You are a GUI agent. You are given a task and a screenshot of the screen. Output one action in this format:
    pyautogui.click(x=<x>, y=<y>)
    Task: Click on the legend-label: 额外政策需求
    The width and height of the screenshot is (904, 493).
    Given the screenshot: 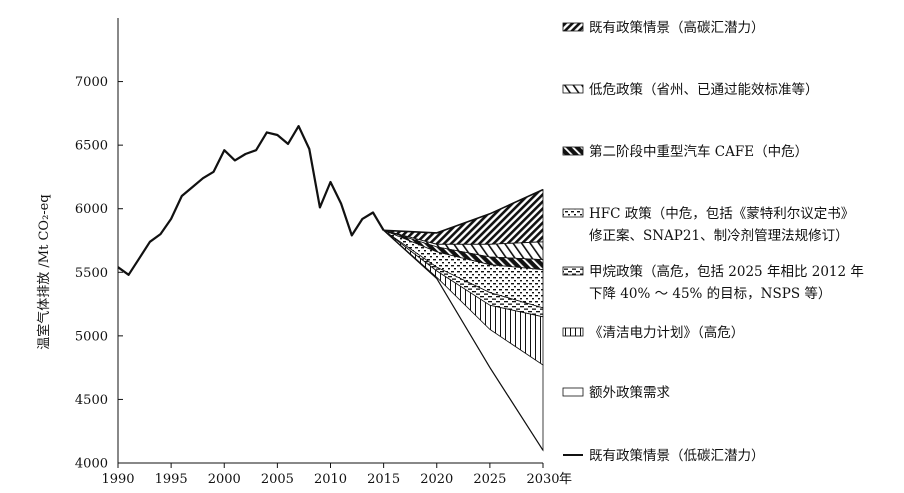 What is the action you would take?
    pyautogui.click(x=629, y=392)
    